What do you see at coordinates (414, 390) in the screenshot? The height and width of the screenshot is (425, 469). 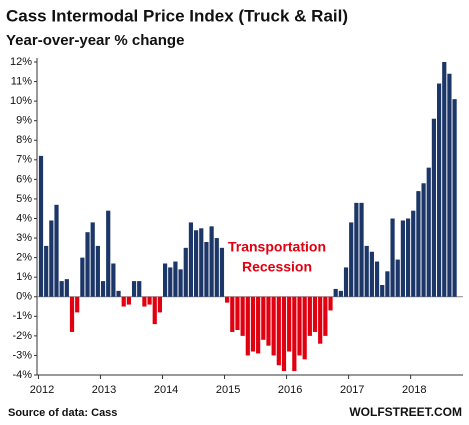 I see `x-tick-label: 2018` at bounding box center [414, 390].